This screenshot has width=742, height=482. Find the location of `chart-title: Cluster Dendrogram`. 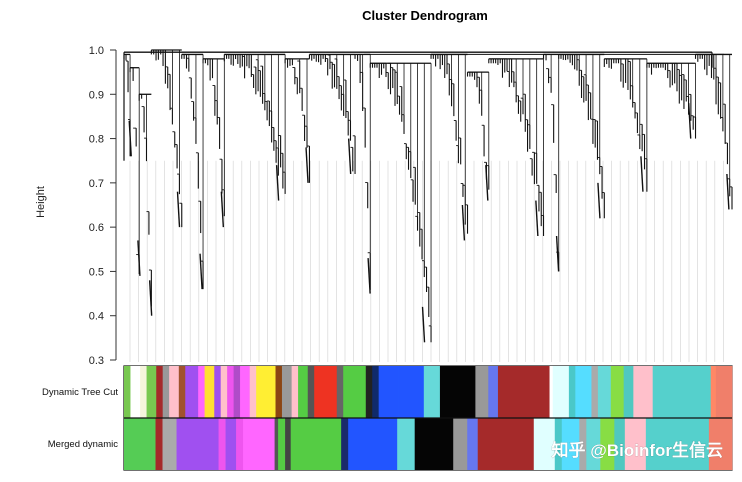

chart-title: Cluster Dendrogram is located at coordinates (425, 15).